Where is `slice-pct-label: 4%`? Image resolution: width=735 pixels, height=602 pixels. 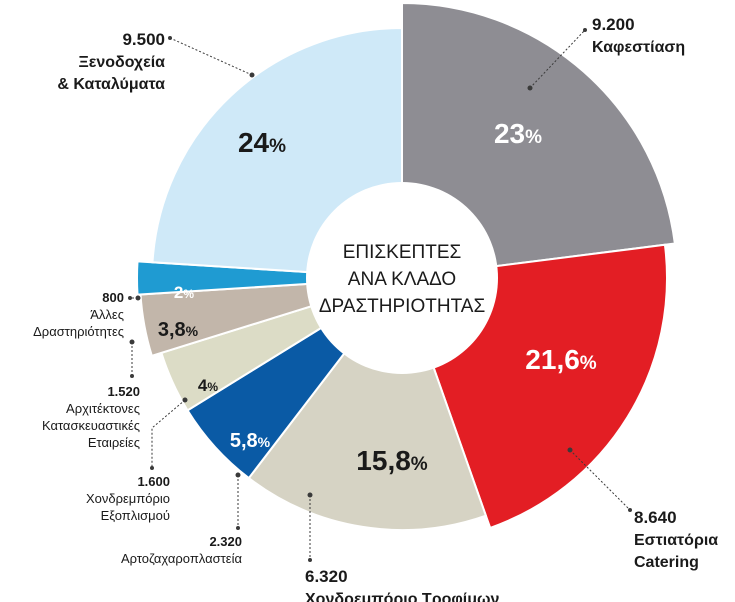 slice-pct-label: 4% is located at coordinates (208, 385).